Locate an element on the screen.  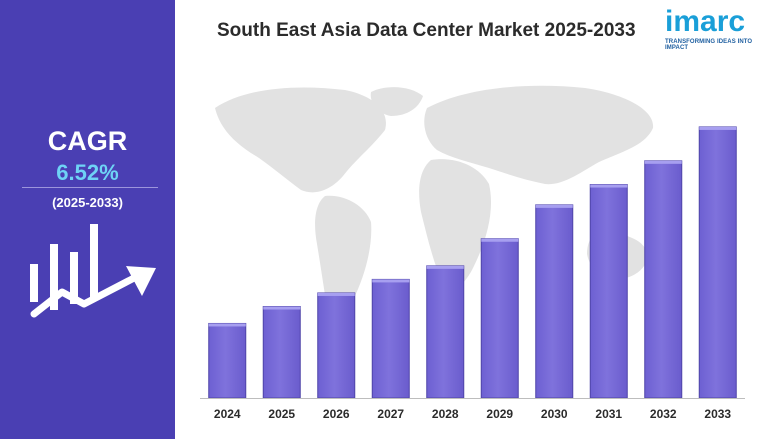
logo-tagline: TRANSFORMING IDEAS INTO IMPACT is located at coordinates (709, 45).